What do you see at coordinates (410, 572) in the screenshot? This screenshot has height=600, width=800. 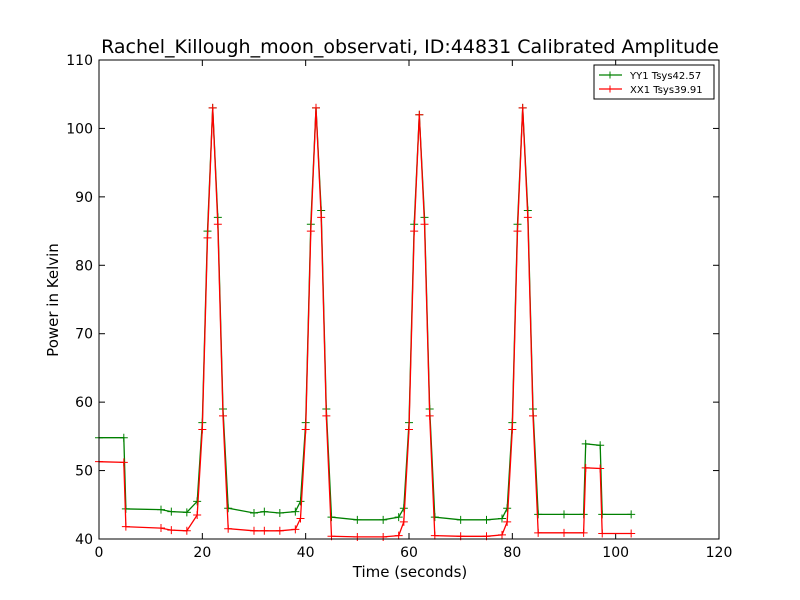 I see `x-axis-label: Time (seconds)` at bounding box center [410, 572].